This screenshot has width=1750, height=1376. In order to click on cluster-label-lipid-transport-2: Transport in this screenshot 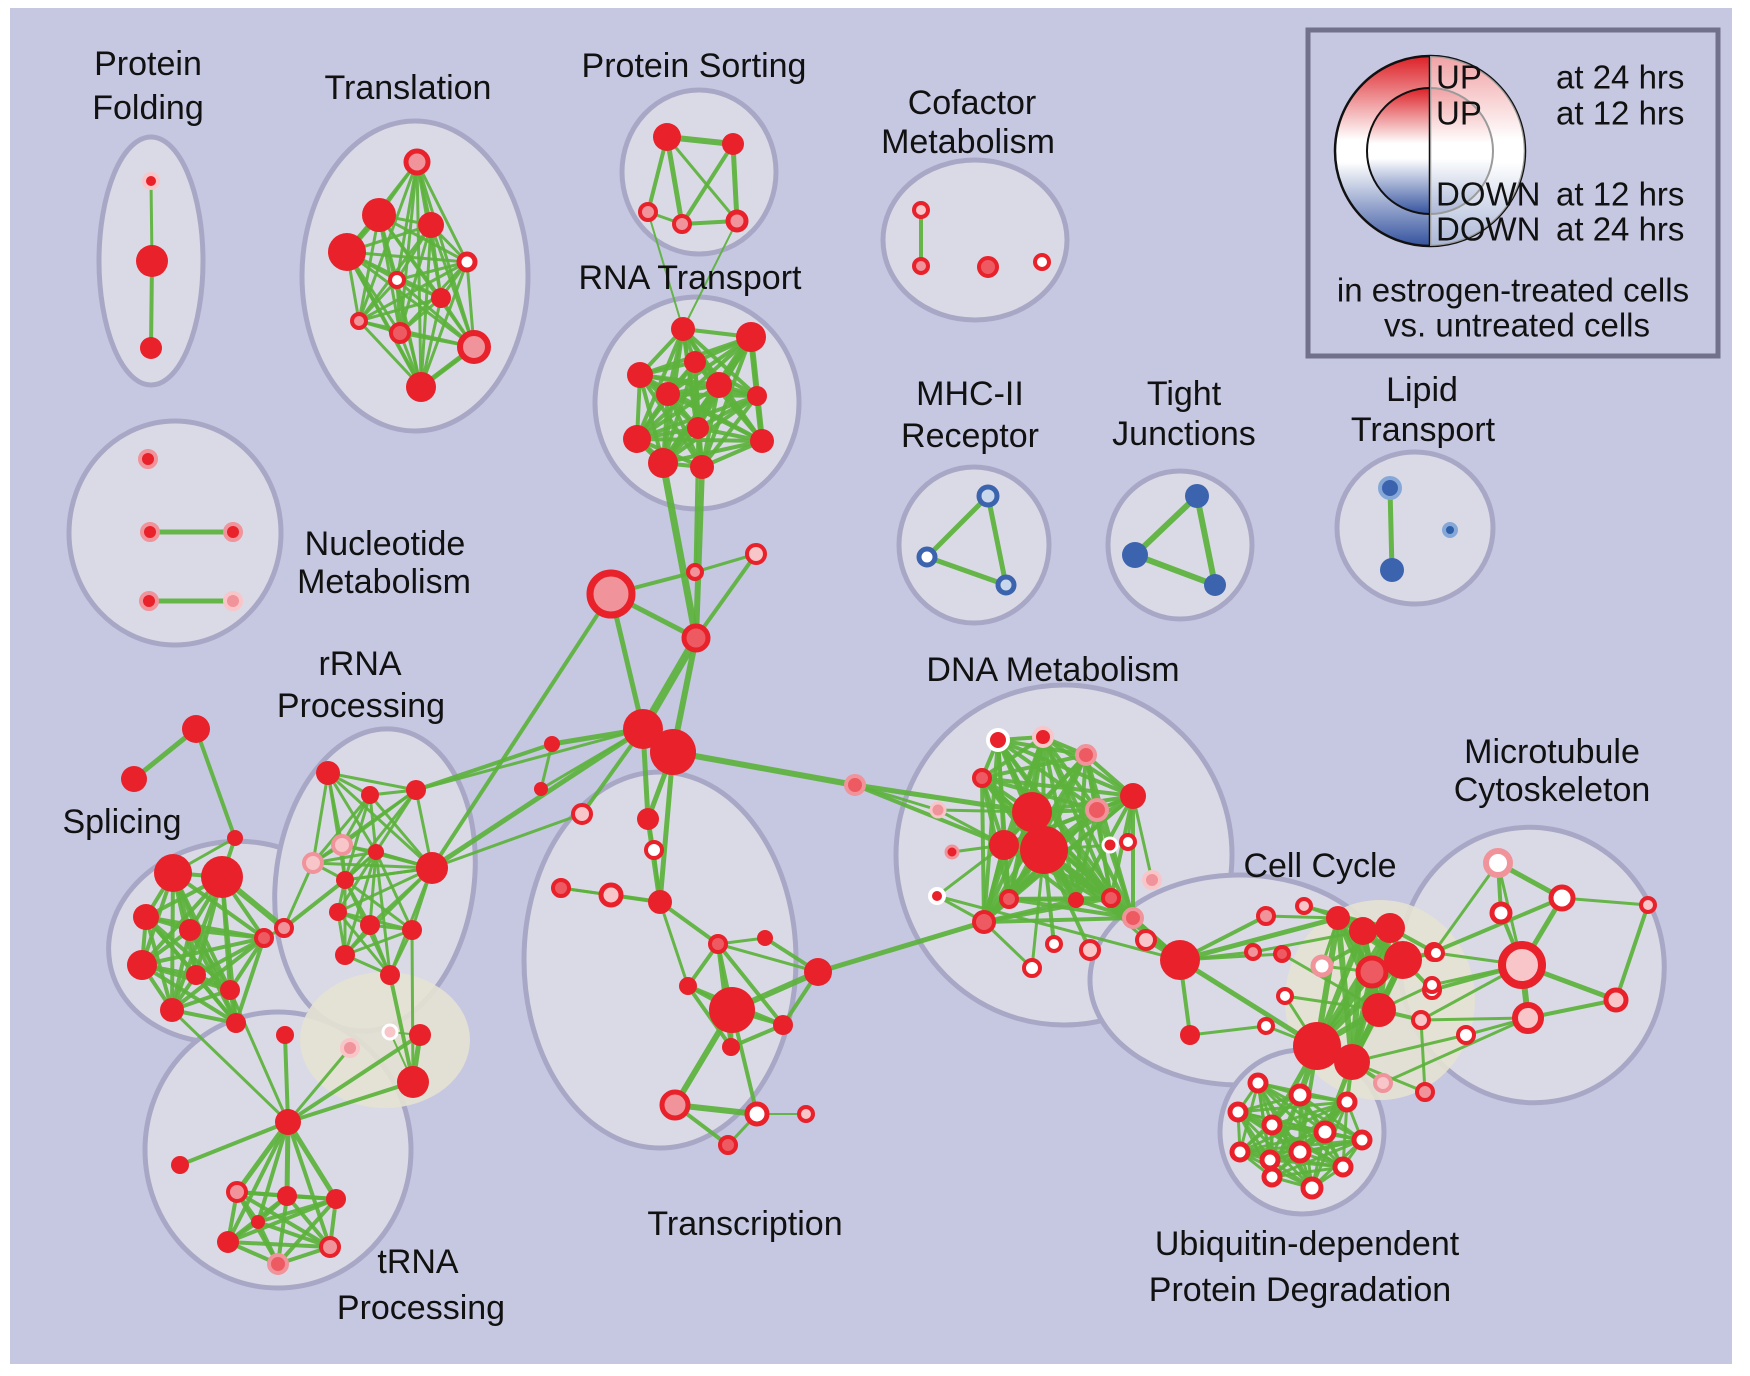, I will do `click(1423, 430)`.